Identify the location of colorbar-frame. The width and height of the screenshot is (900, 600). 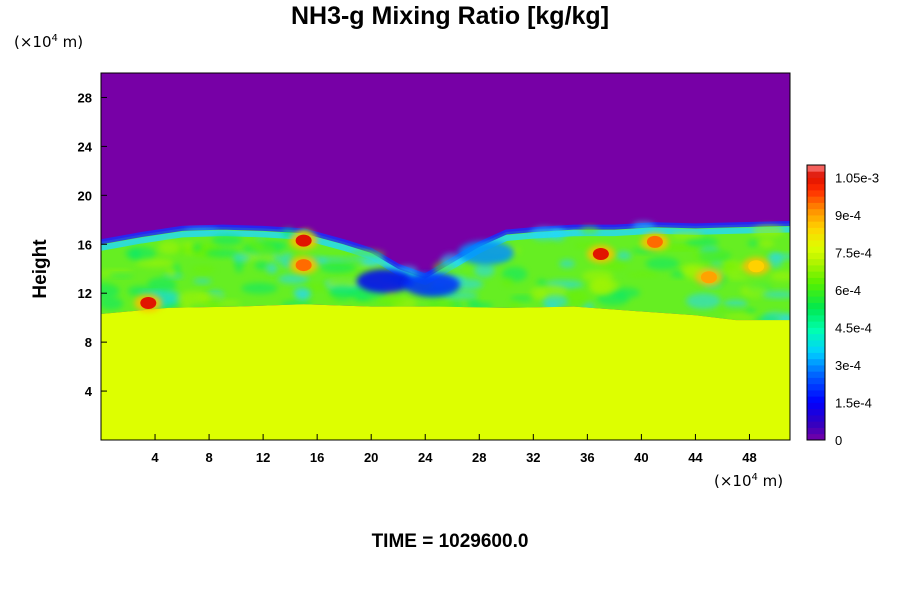
(816, 302).